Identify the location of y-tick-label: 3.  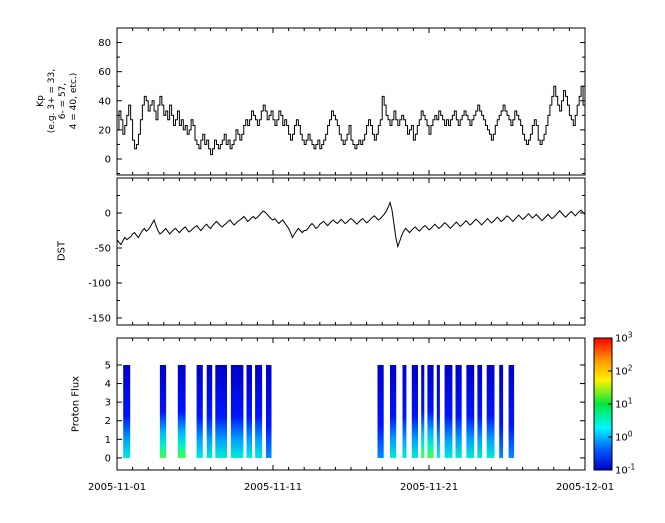
(108, 403).